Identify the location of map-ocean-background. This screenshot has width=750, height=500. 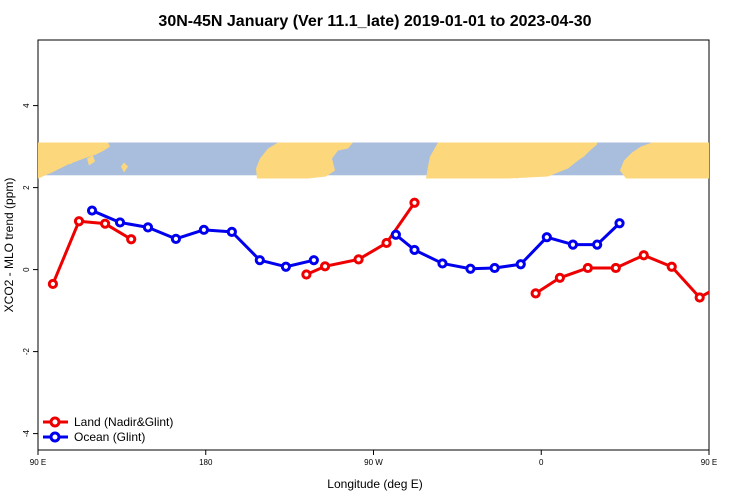
(373, 159).